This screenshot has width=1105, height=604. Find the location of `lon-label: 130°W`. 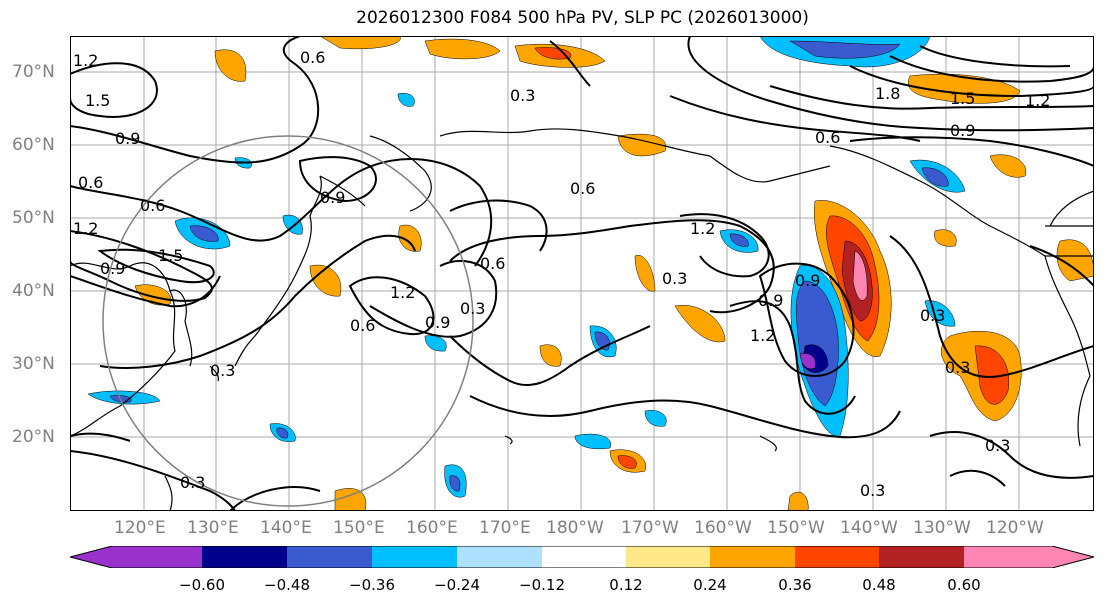

lon-label: 130°W is located at coordinates (942, 528).